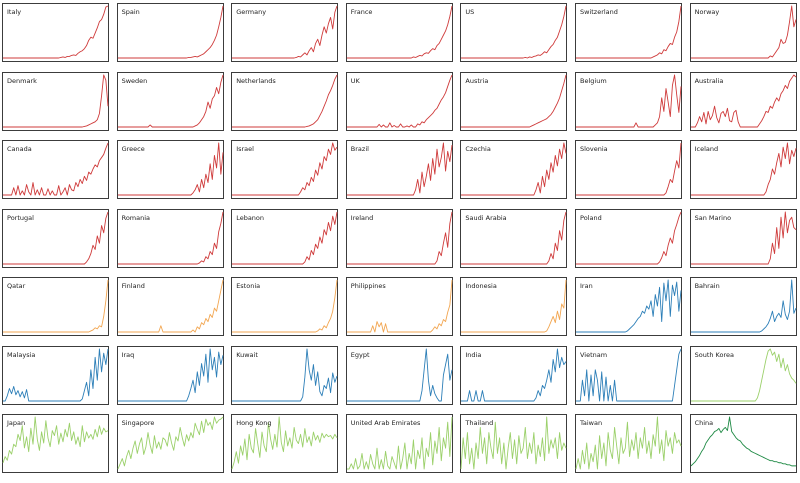 This screenshot has height=483, width=800. I want to click on chart-panel: Portugal, so click(55, 238).